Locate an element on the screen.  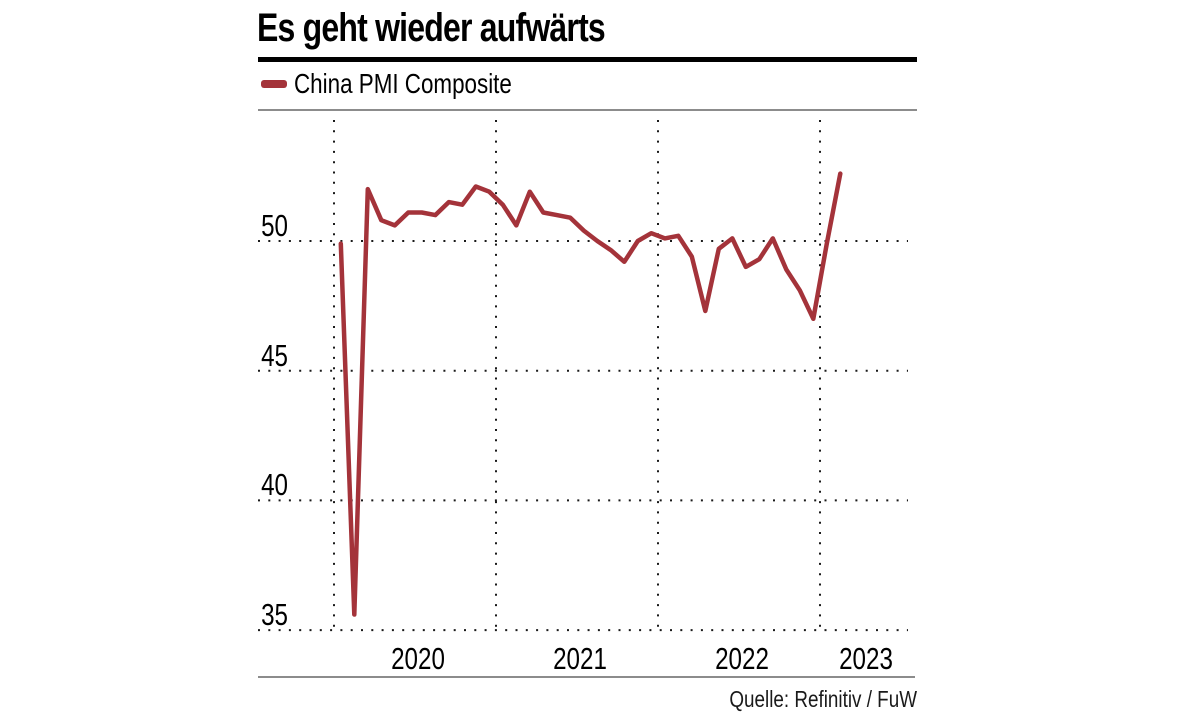
source-label: Quelle: Refinitiv / FuW is located at coordinates (823, 699).